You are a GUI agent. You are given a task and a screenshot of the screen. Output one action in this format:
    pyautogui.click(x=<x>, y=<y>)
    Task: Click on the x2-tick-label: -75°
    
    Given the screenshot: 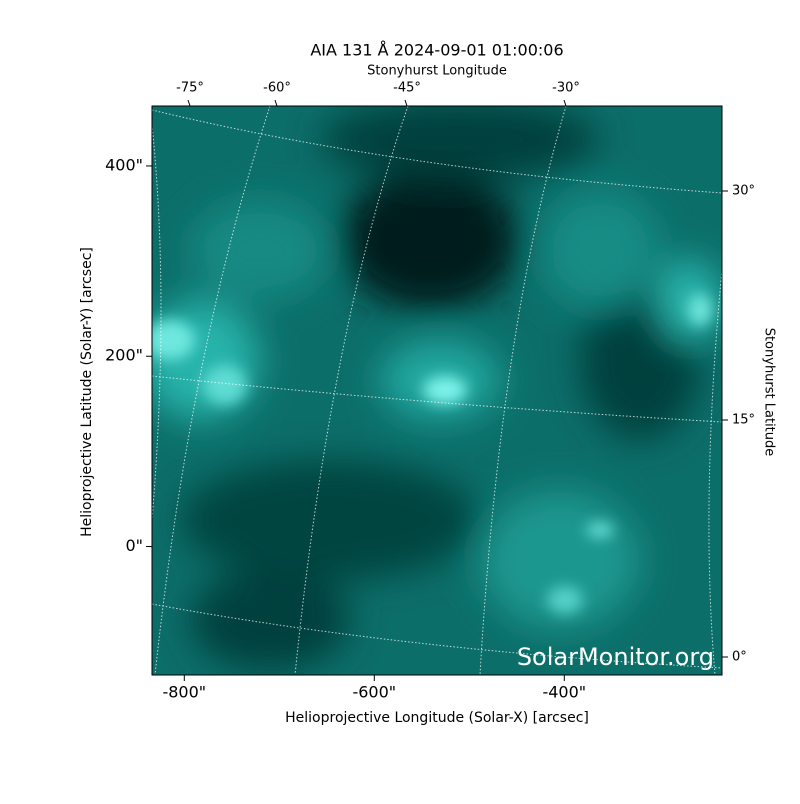 What is the action you would take?
    pyautogui.click(x=190, y=88)
    